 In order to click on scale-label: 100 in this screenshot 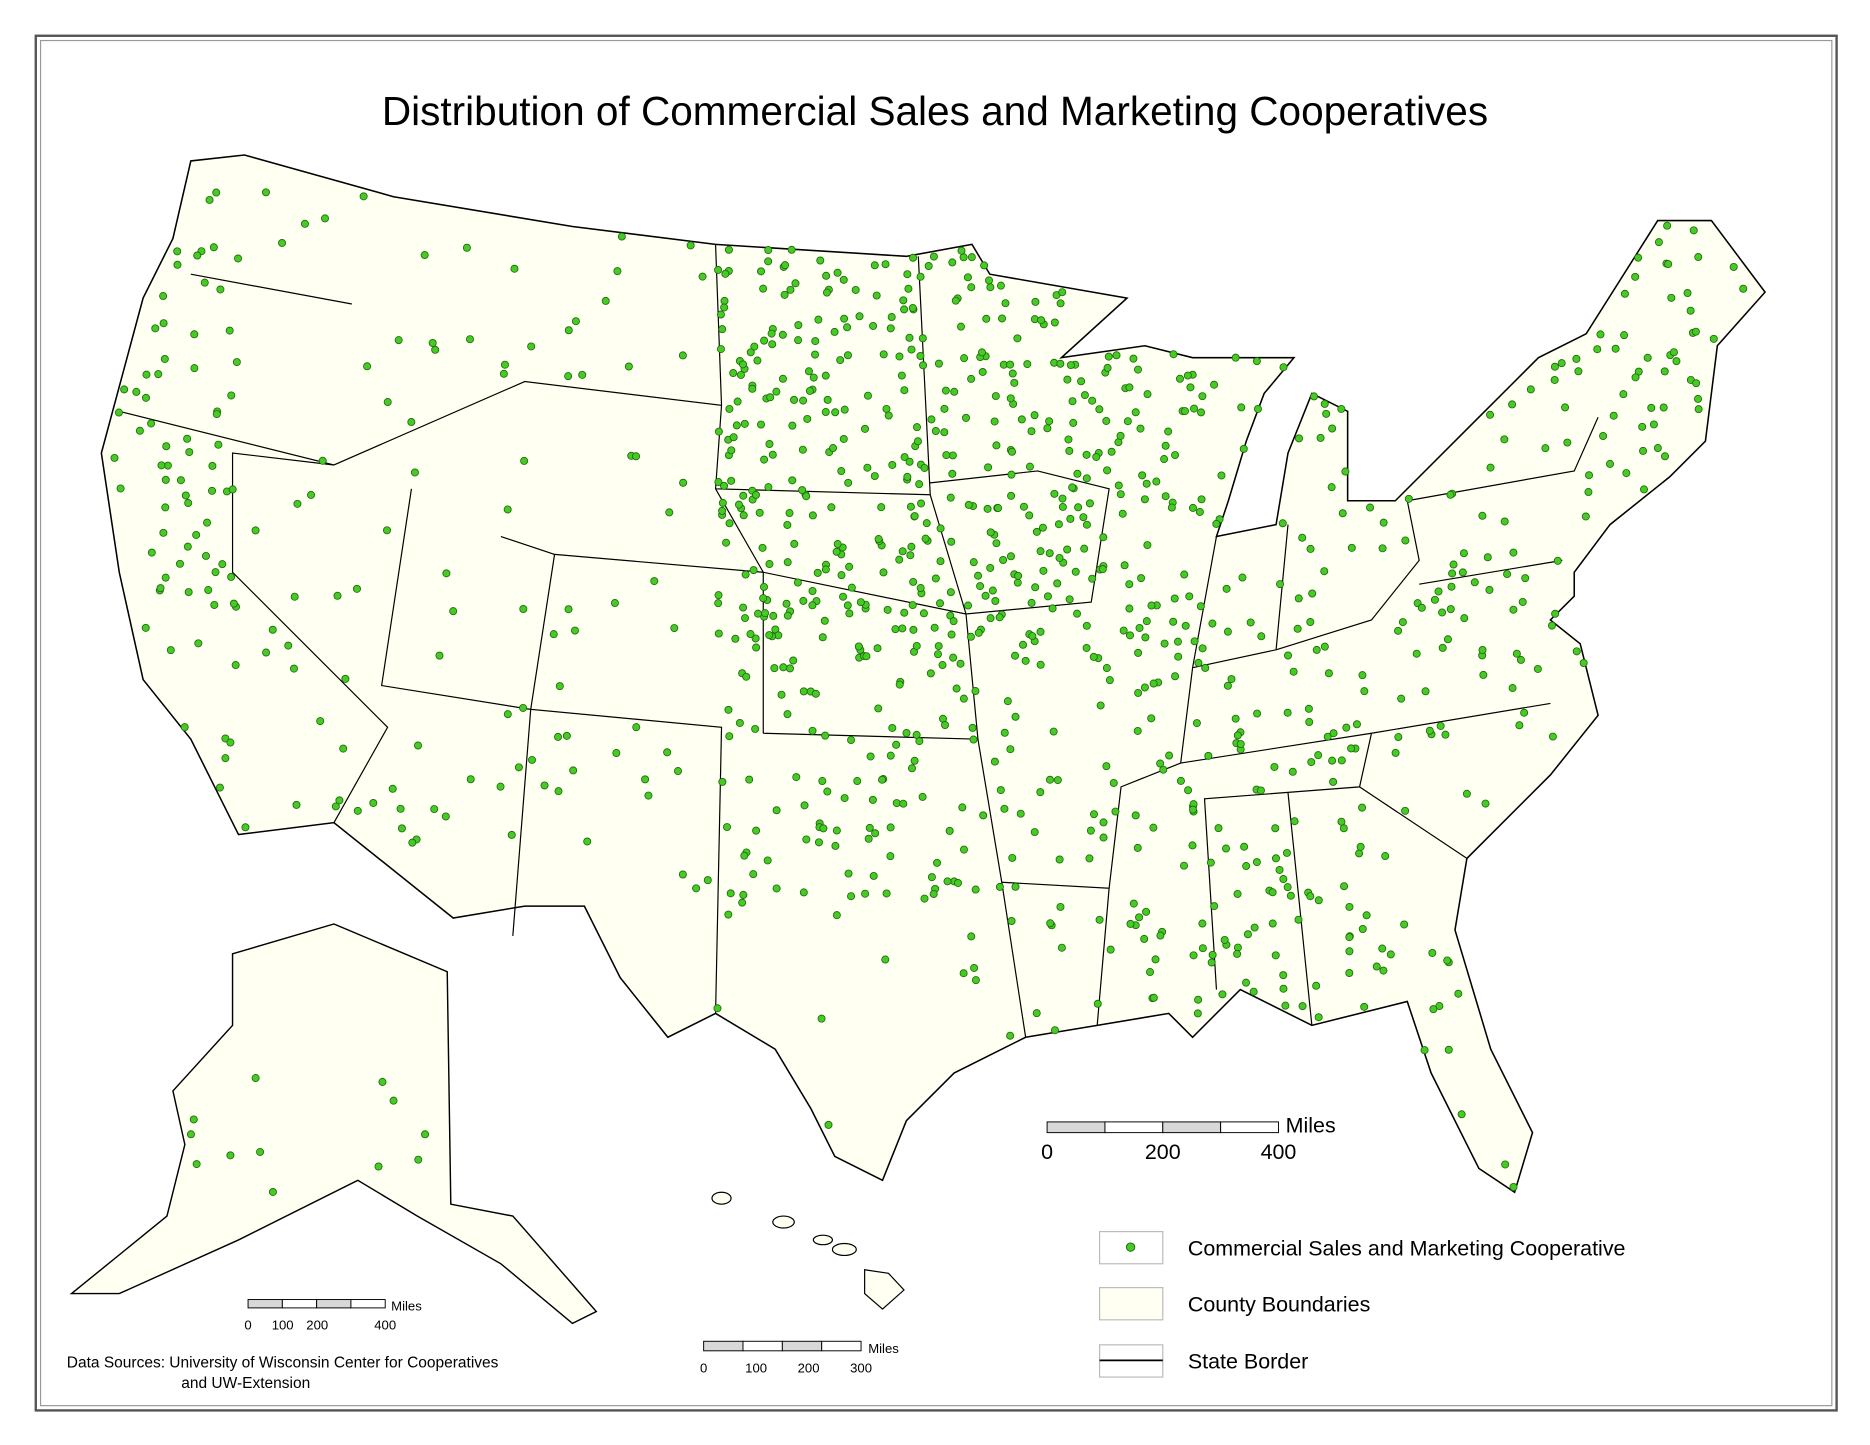, I will do `click(283, 1324)`.